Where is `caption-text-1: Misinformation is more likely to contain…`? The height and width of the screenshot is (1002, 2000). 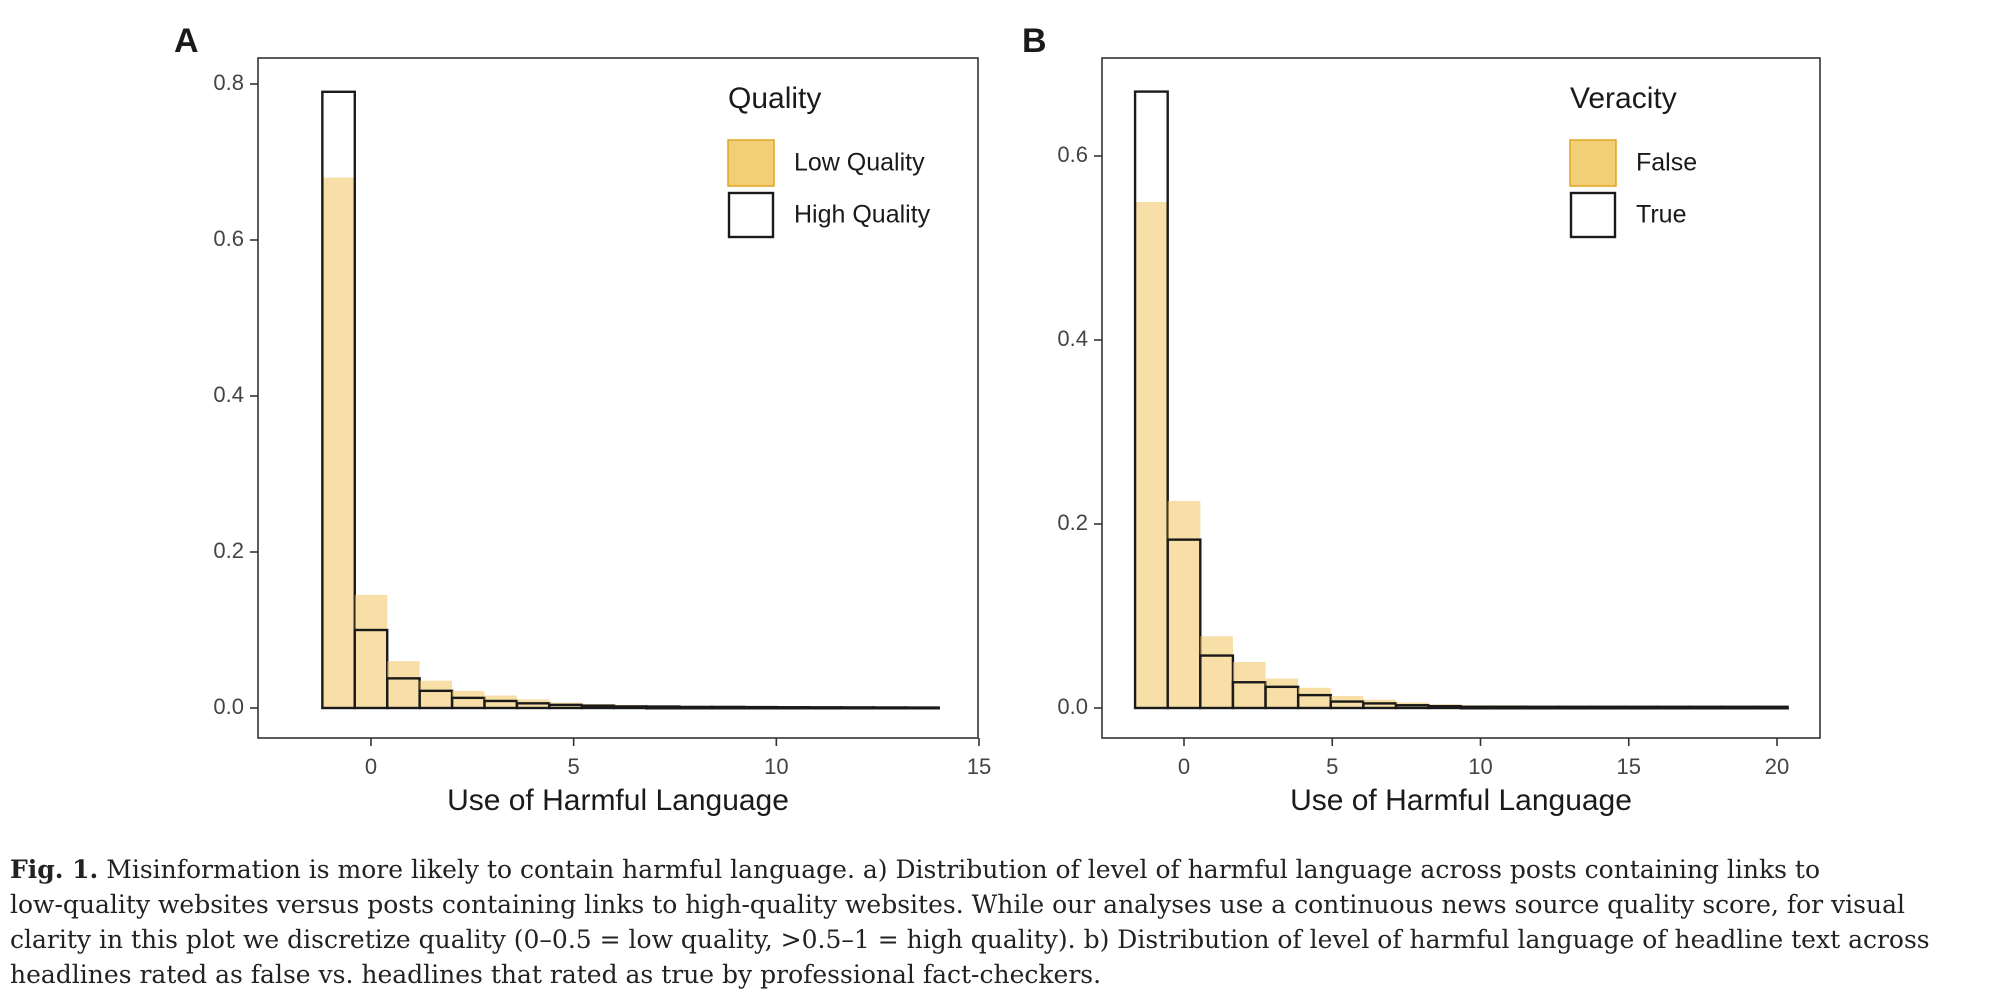 caption-text-1: Misinformation is more likely to contain… is located at coordinates (963, 869).